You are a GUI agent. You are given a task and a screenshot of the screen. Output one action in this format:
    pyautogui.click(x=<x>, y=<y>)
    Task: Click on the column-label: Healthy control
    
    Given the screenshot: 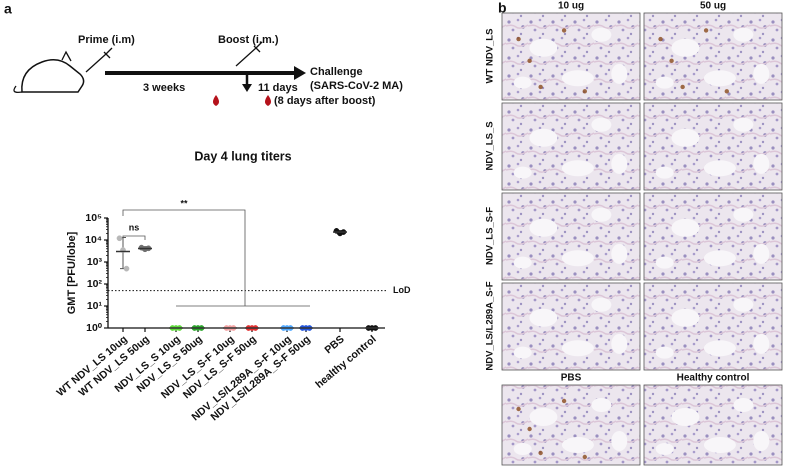 What is the action you would take?
    pyautogui.click(x=713, y=378)
    